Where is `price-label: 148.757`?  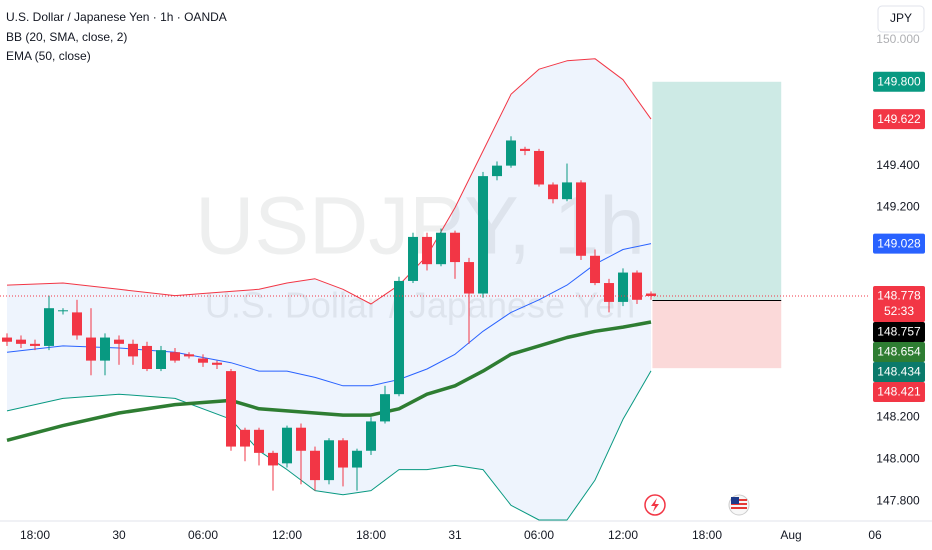
price-label: 148.757 is located at coordinates (899, 332).